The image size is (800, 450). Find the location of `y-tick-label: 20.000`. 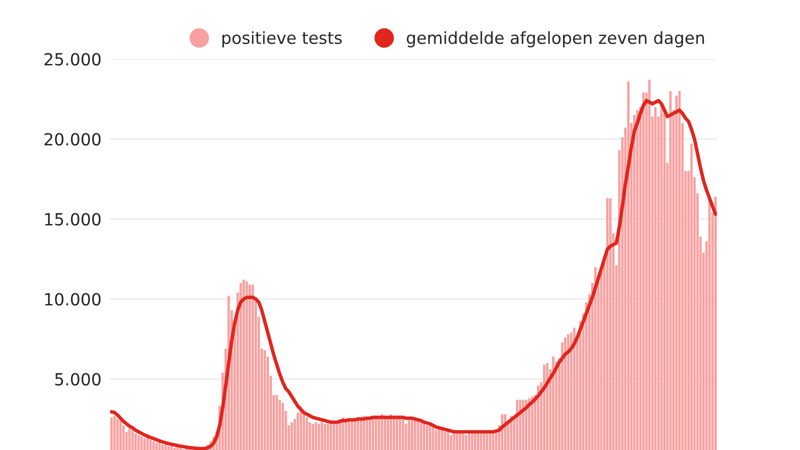

y-tick-label: 20.000 is located at coordinates (72, 139).